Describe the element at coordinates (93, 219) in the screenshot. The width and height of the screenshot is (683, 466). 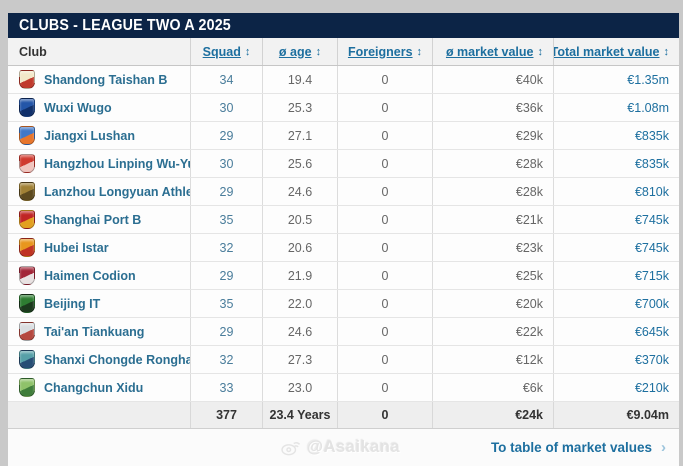
I see `club-link: Shanghai Port B` at that location.